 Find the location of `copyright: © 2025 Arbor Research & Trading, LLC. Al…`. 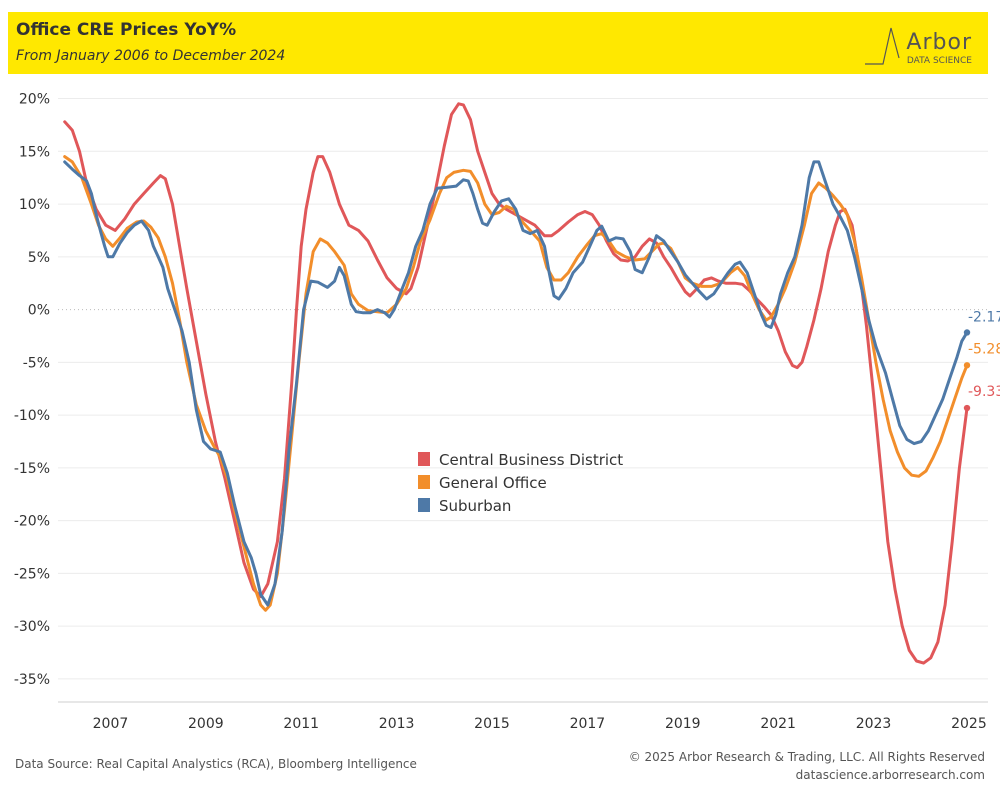

copyright: © 2025 Arbor Research & Trading, LLC. Al… is located at coordinates (806, 757).